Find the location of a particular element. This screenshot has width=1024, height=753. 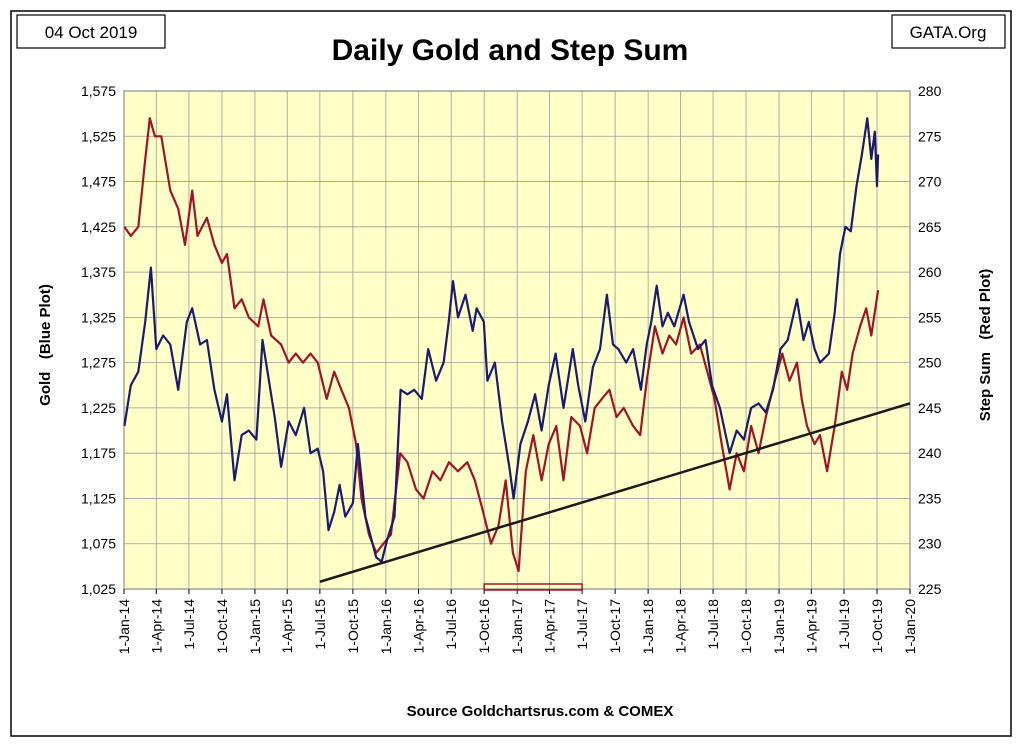

source-label: Source Goldchartsrus.com & COMEX is located at coordinates (540, 711).